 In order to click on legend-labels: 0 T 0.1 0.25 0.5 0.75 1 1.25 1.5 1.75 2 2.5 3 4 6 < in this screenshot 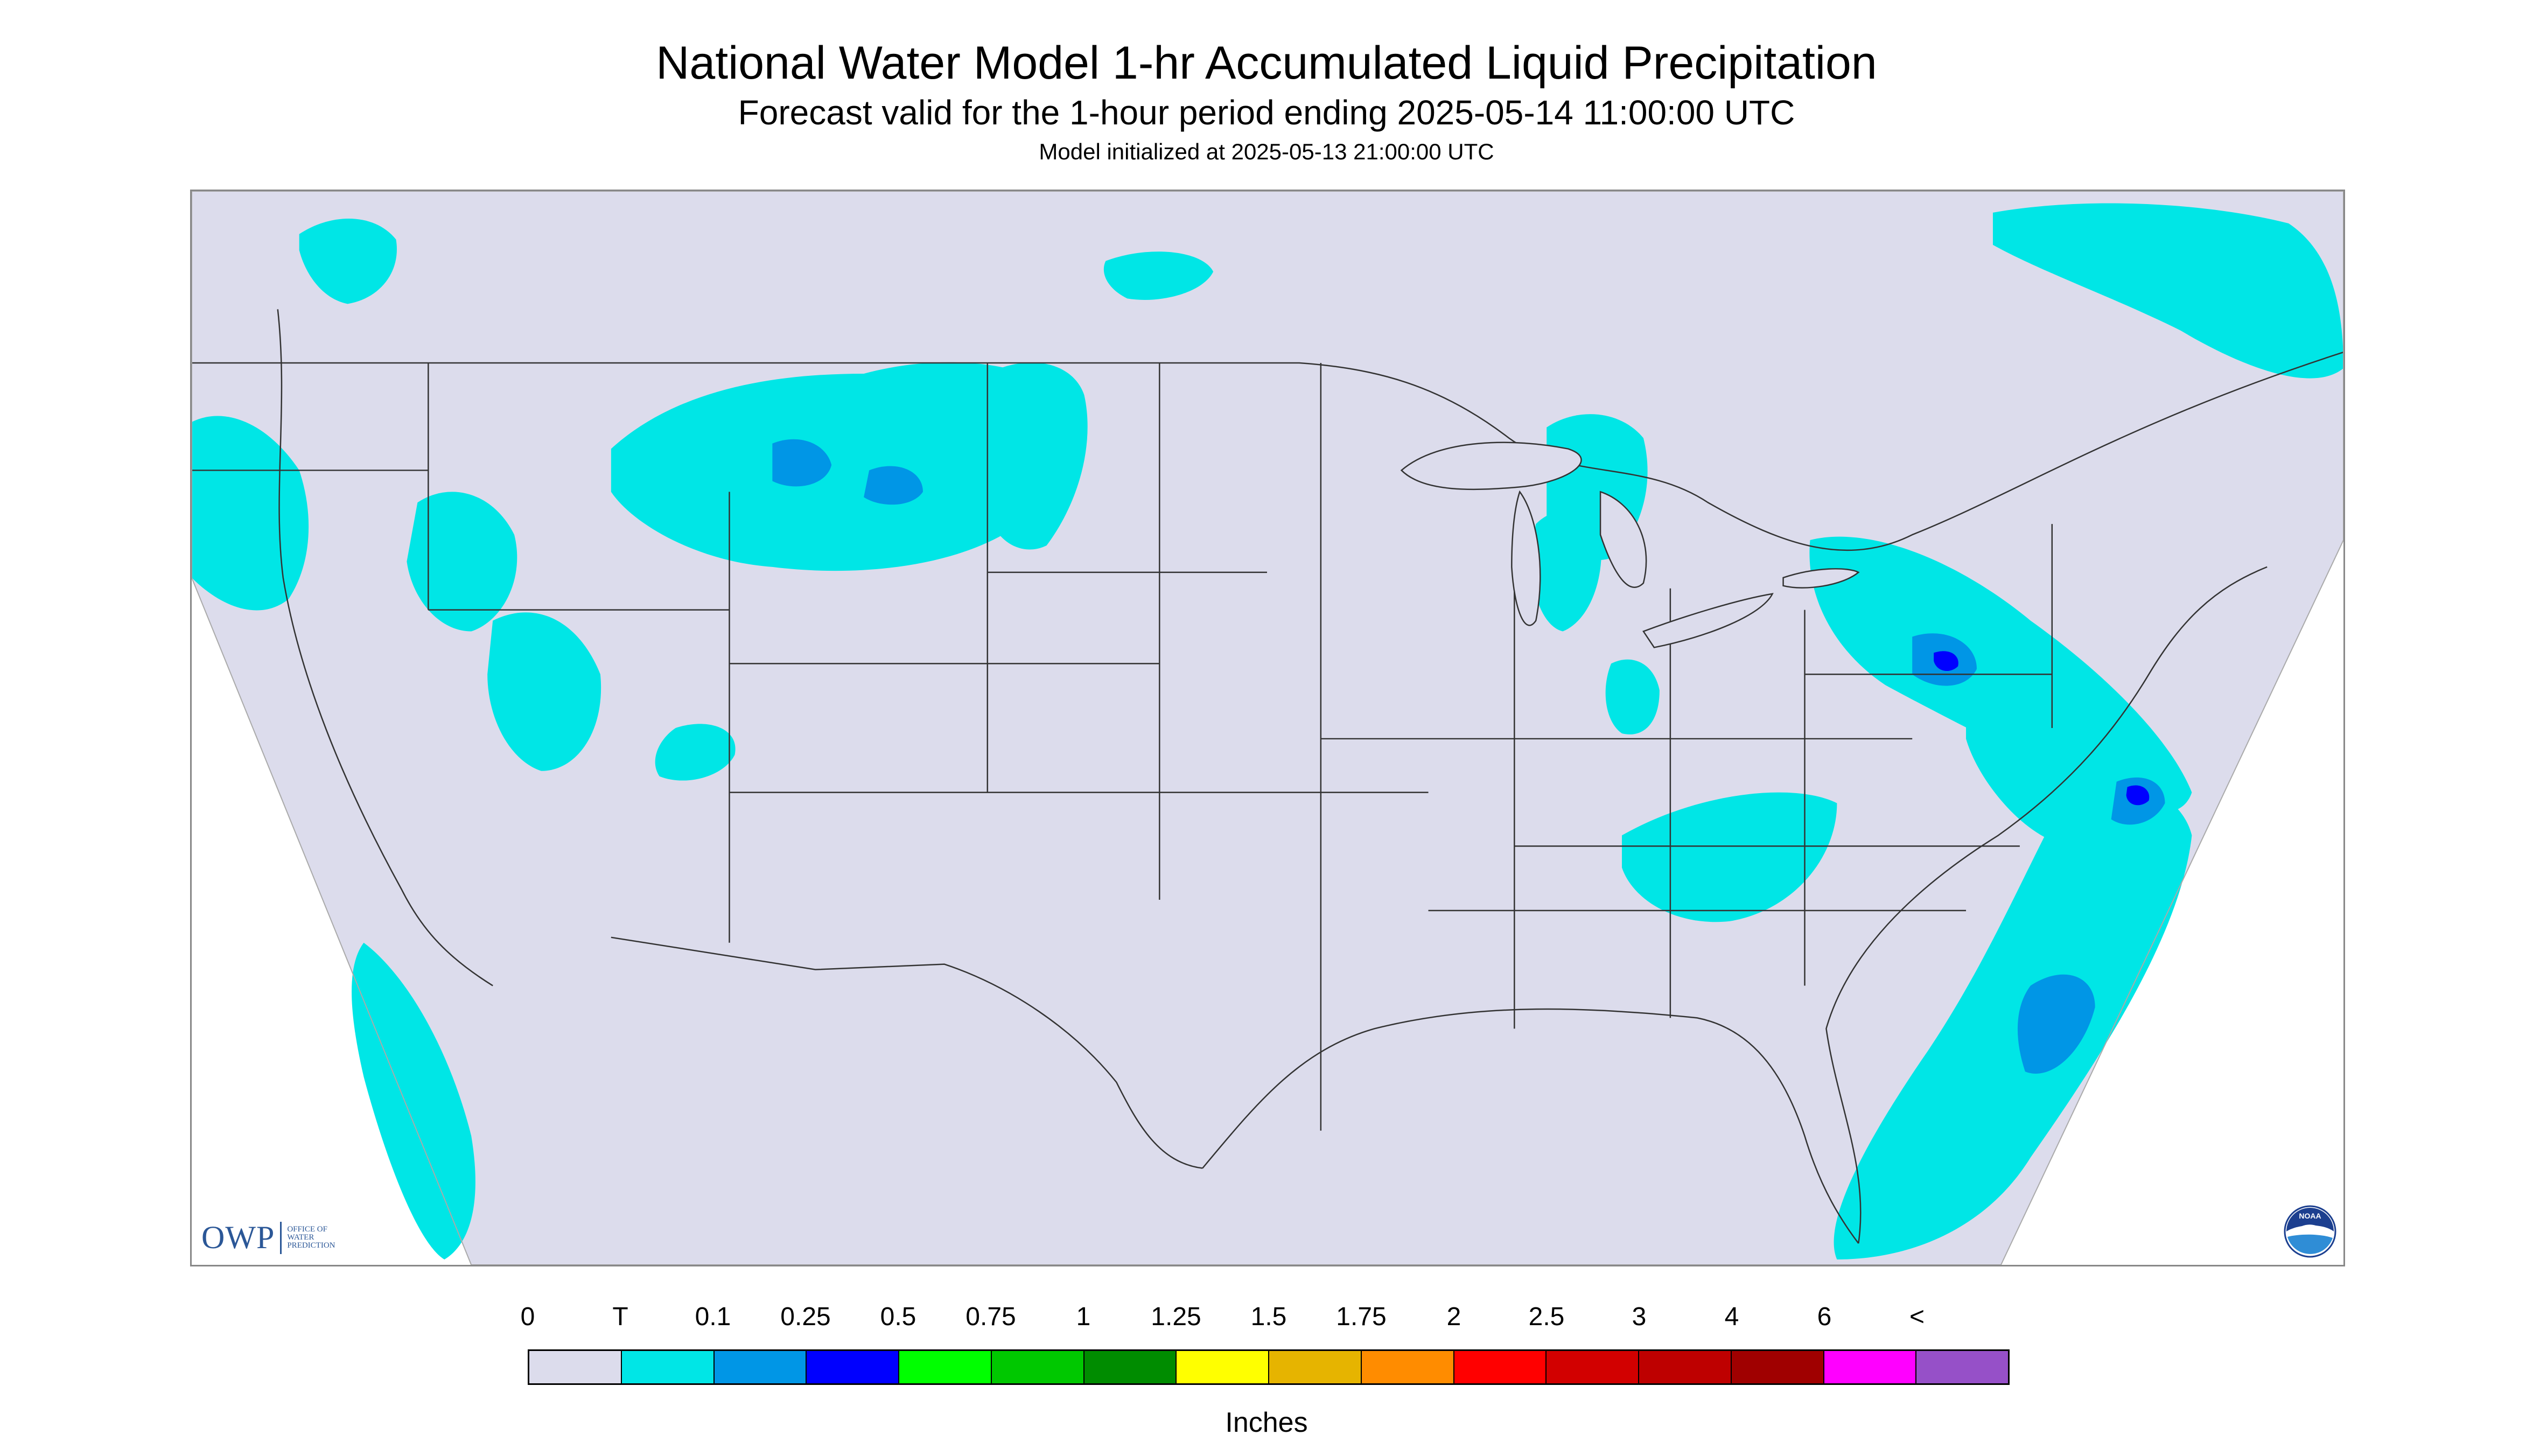, I will do `click(1266, 1318)`.